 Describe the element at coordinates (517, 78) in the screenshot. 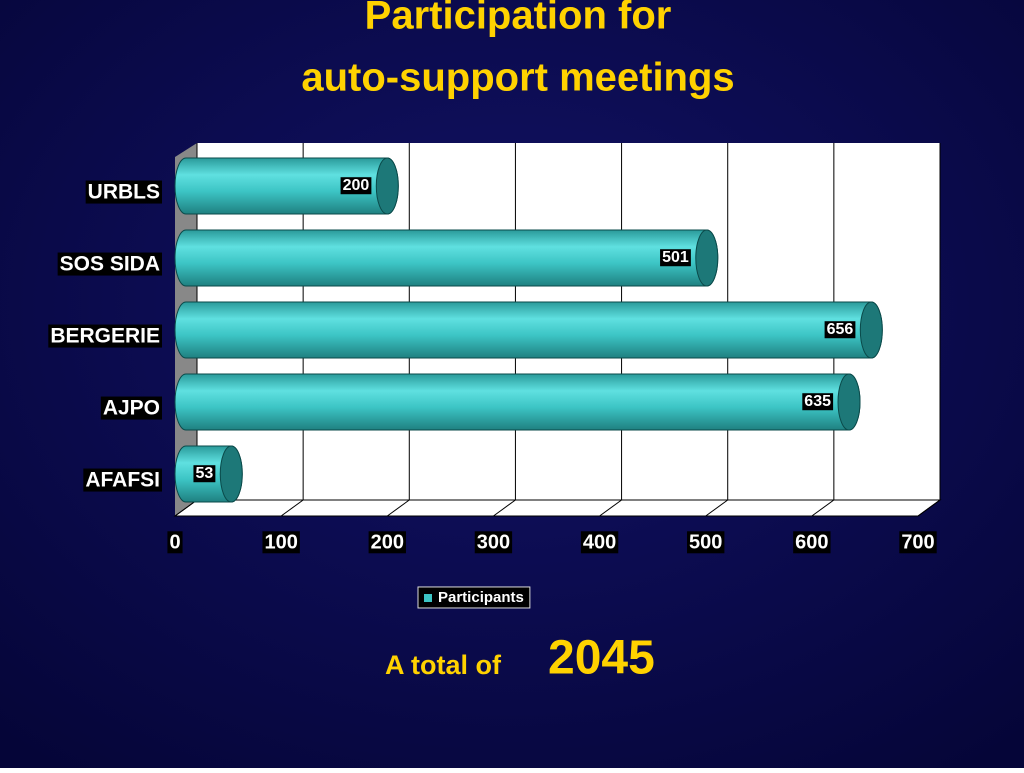

I see `chart-title: auto-support meetings` at that location.